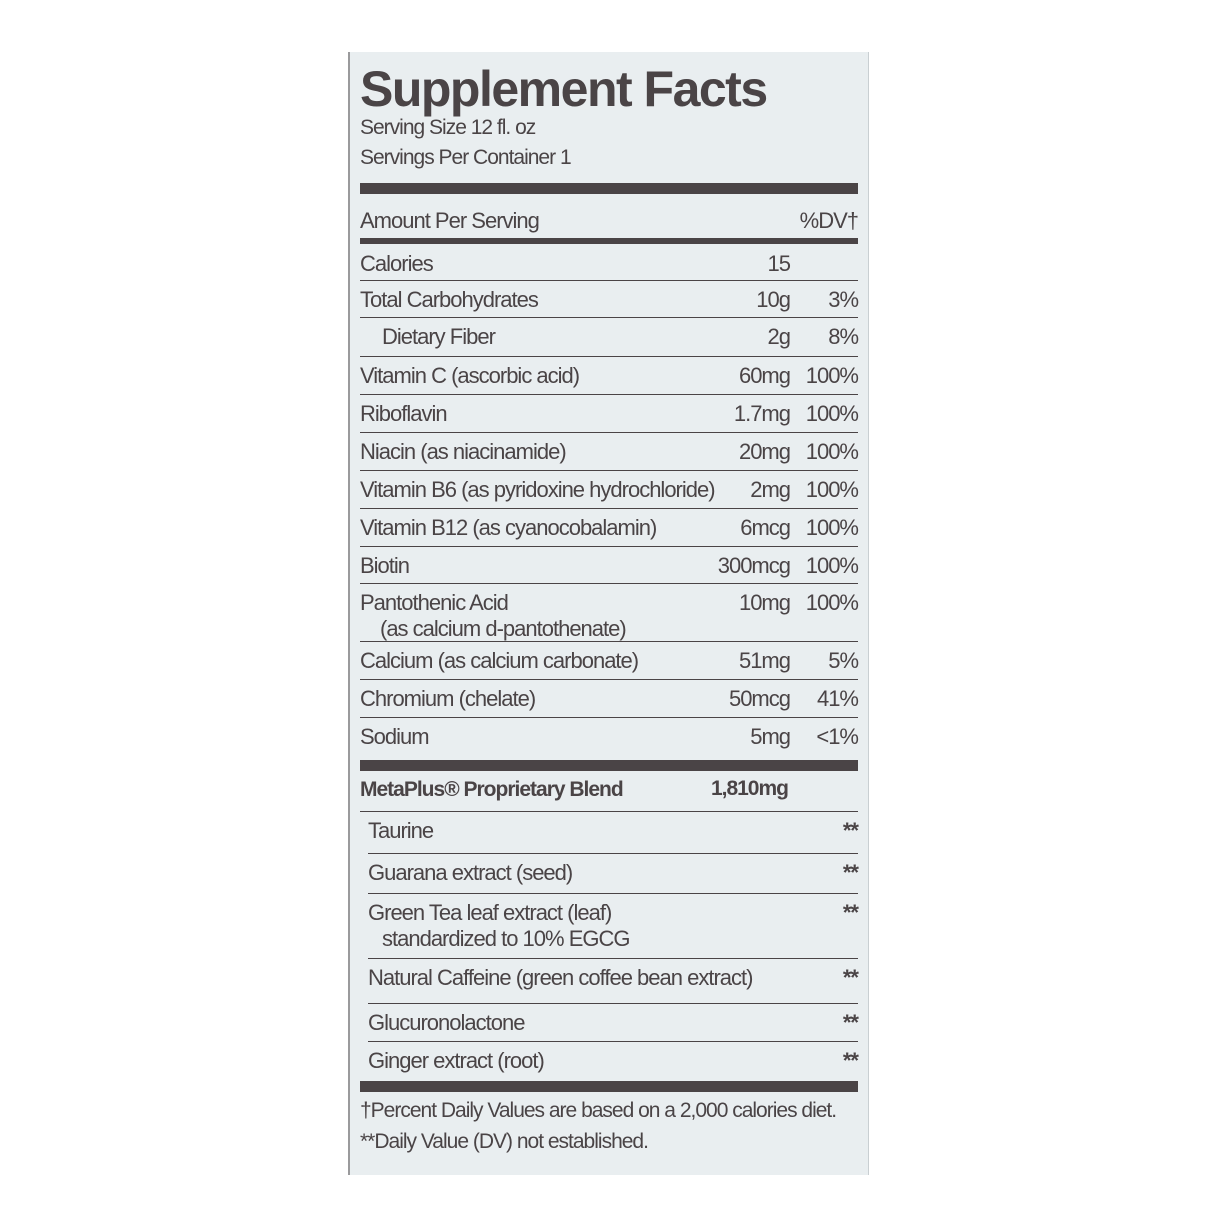 The image size is (1214, 1214). I want to click on blend-item-name-text: Taurine, so click(401, 830).